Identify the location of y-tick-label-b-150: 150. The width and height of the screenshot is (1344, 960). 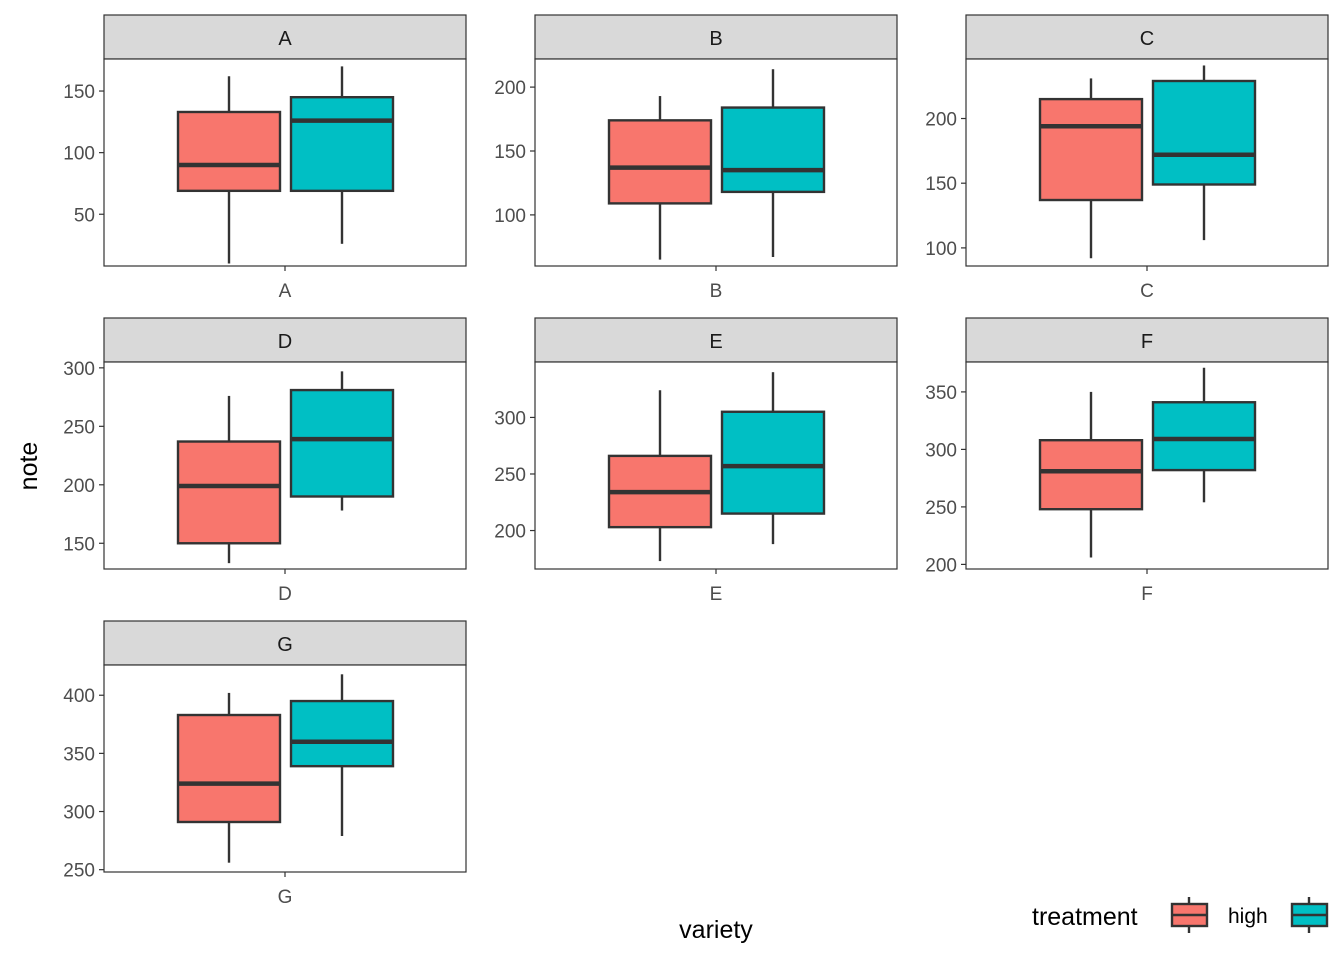
(510, 152).